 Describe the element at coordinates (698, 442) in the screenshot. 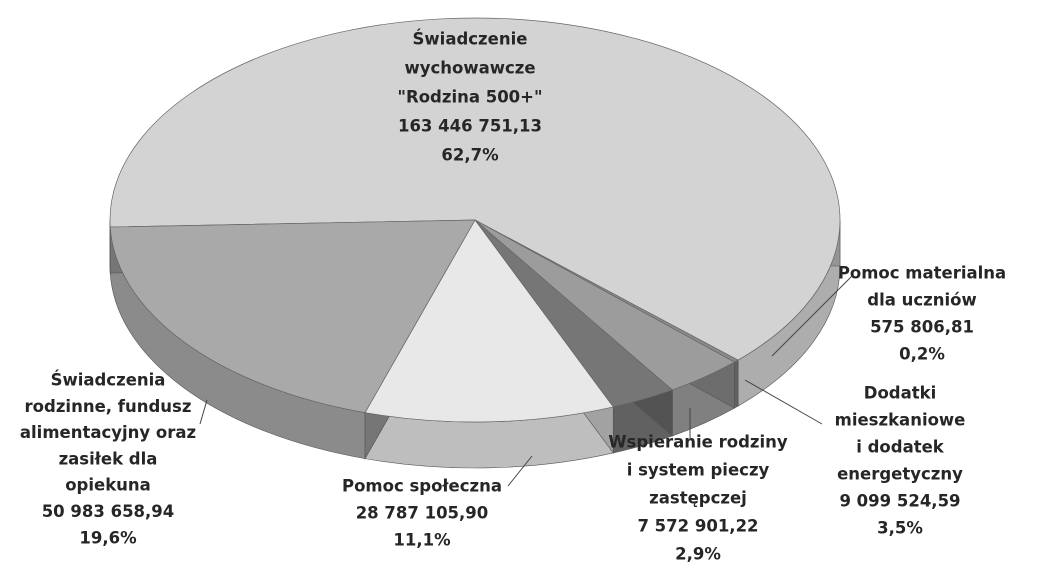

I see `category-label: Wspieranie rodziny` at that location.